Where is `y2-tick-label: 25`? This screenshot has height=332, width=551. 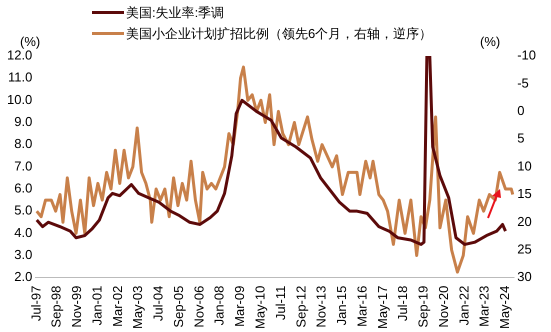
y2-tick-label: 25 is located at coordinates (524, 249).